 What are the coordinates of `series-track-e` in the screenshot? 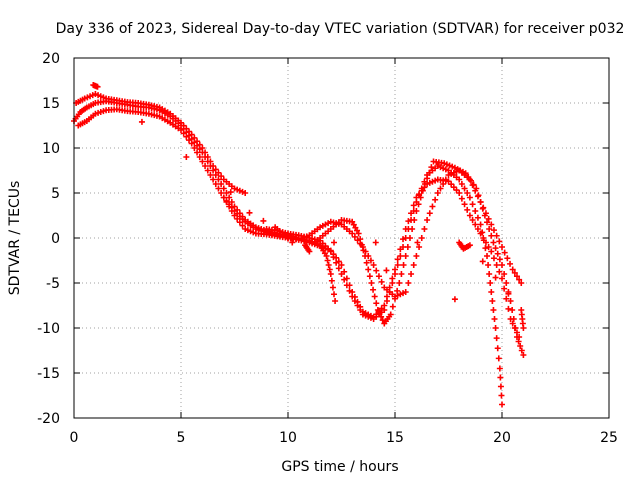 It's located at (422, 258).